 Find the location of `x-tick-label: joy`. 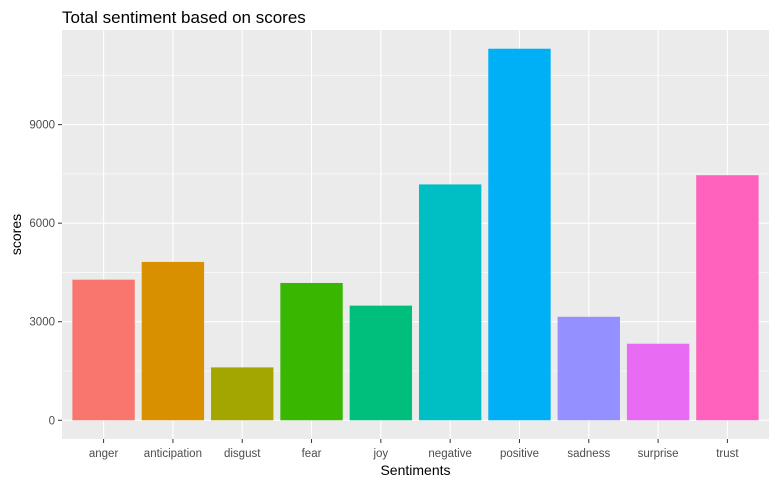

x-tick-label: joy is located at coordinates (380, 454).